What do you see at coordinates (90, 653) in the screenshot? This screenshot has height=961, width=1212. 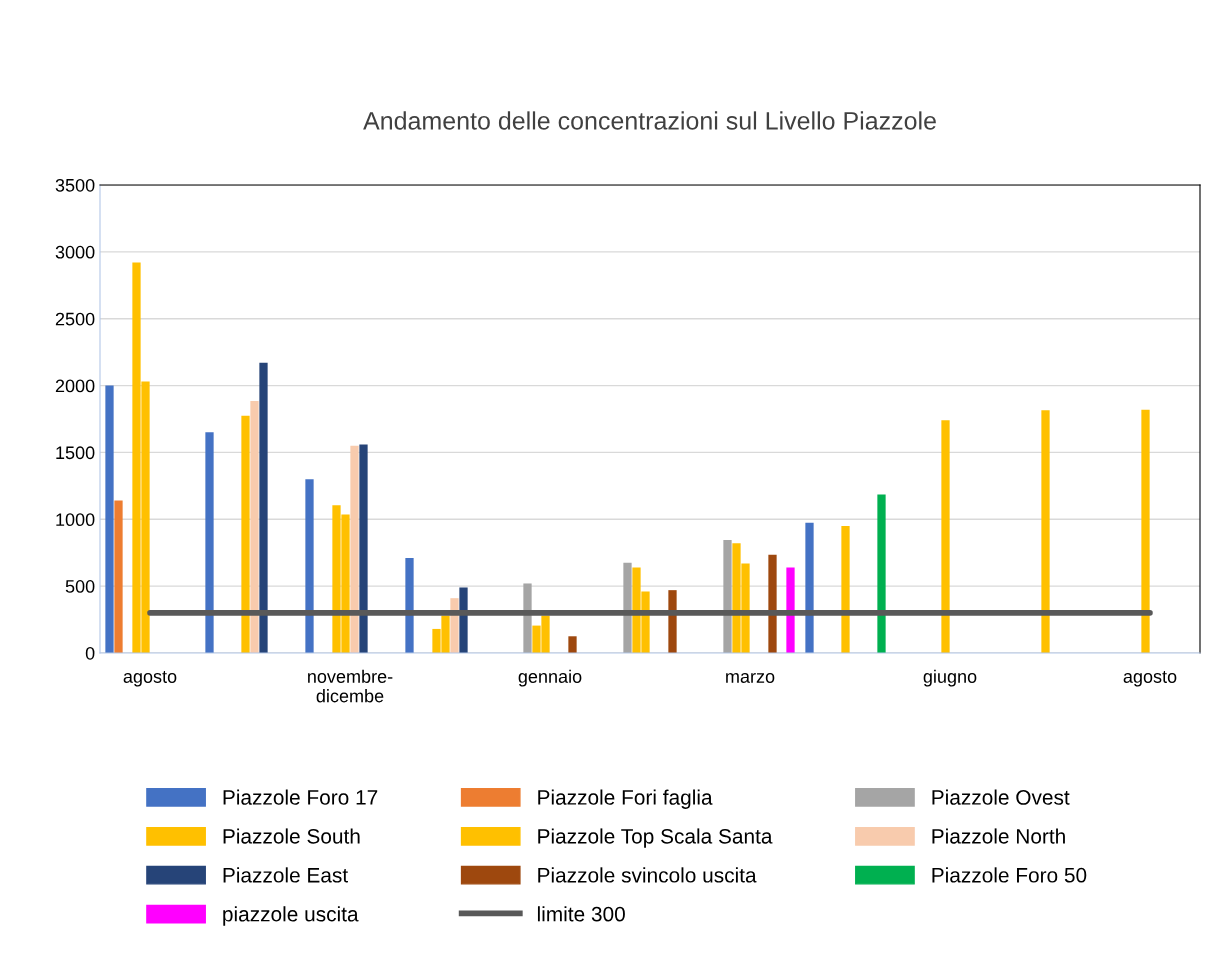 I see `y-tick-label: 0` at bounding box center [90, 653].